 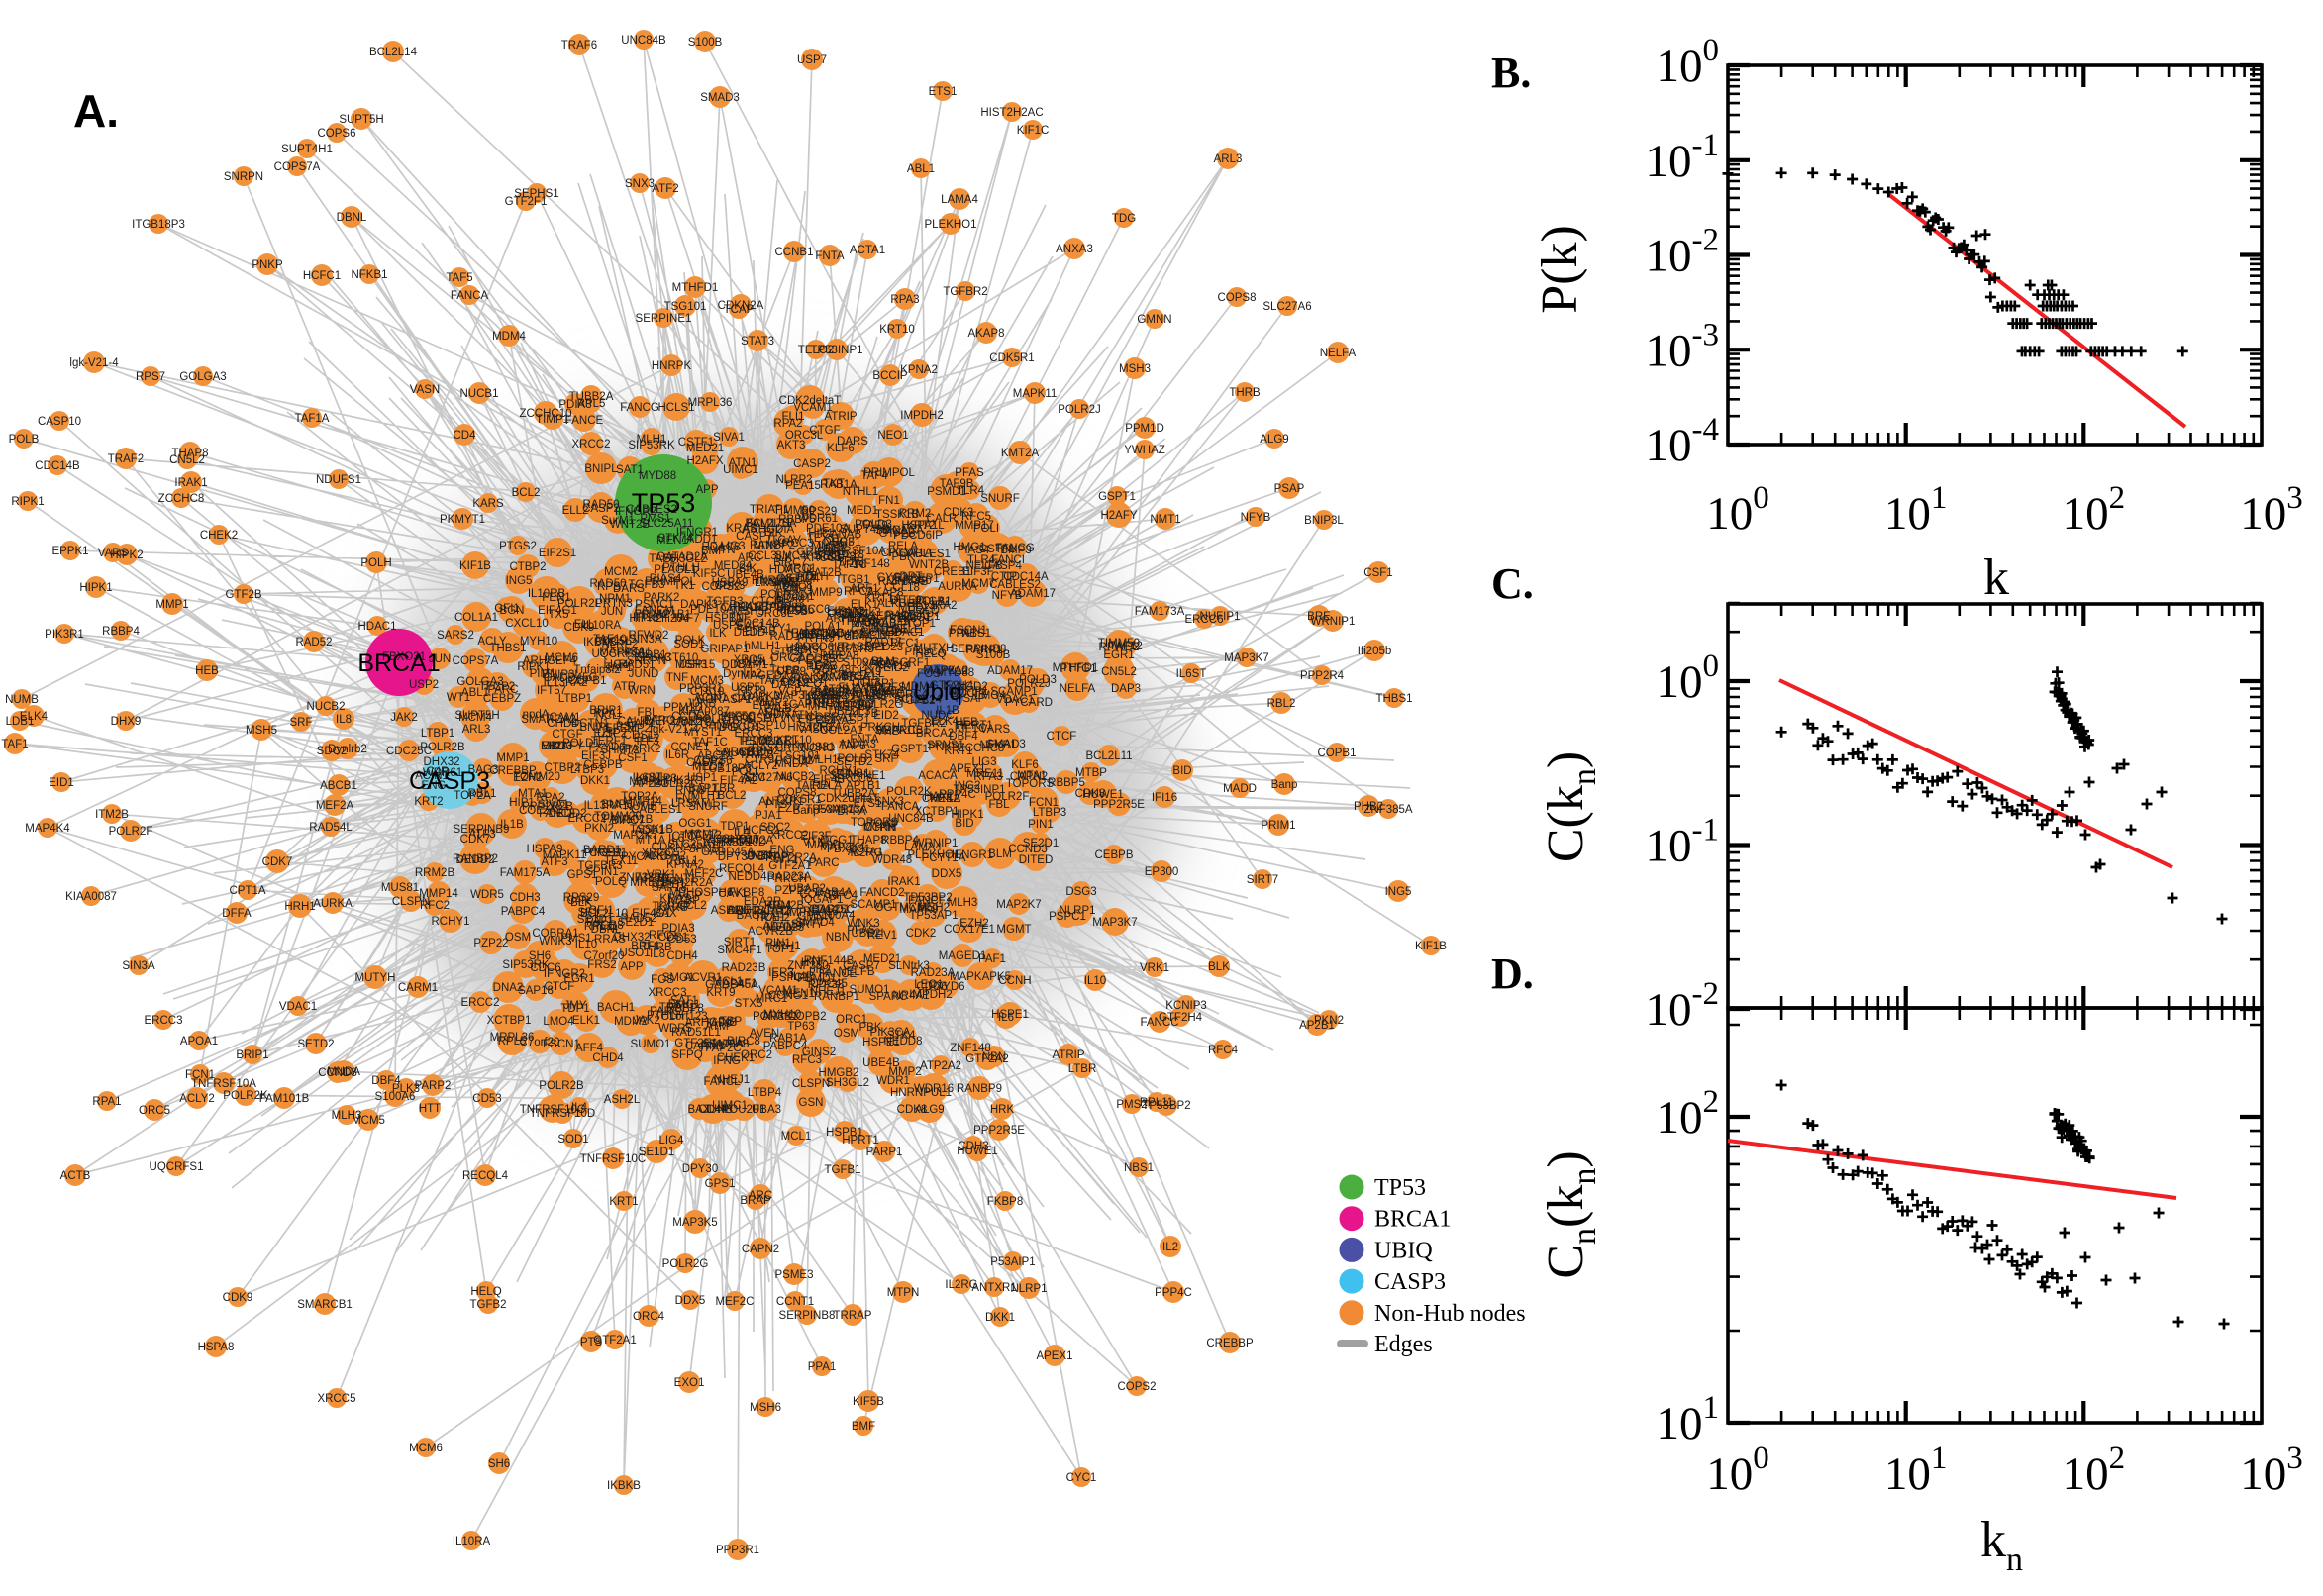 What do you see at coordinates (889, 997) in the screenshot?
I see `svg-text: SPARC` at bounding box center [889, 997].